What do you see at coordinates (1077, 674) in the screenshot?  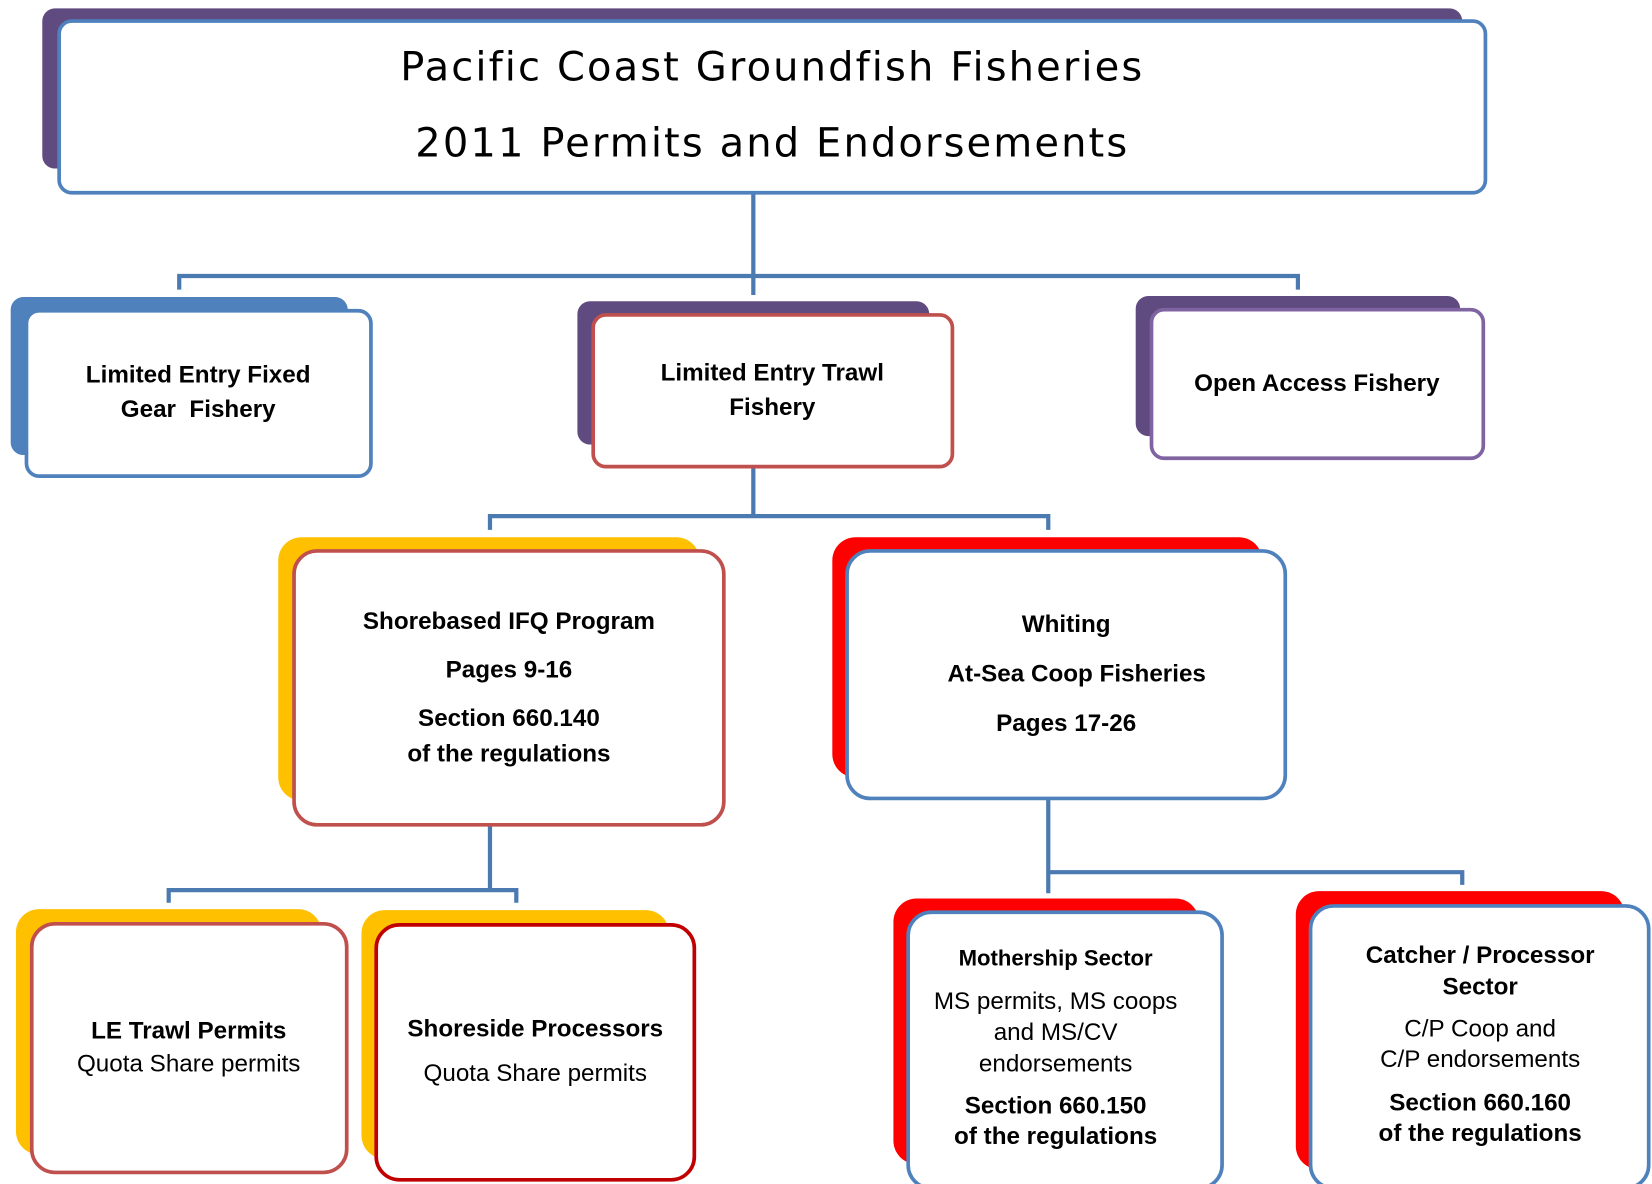 I see `node-label: At-Sea Coop Fisheries` at bounding box center [1077, 674].